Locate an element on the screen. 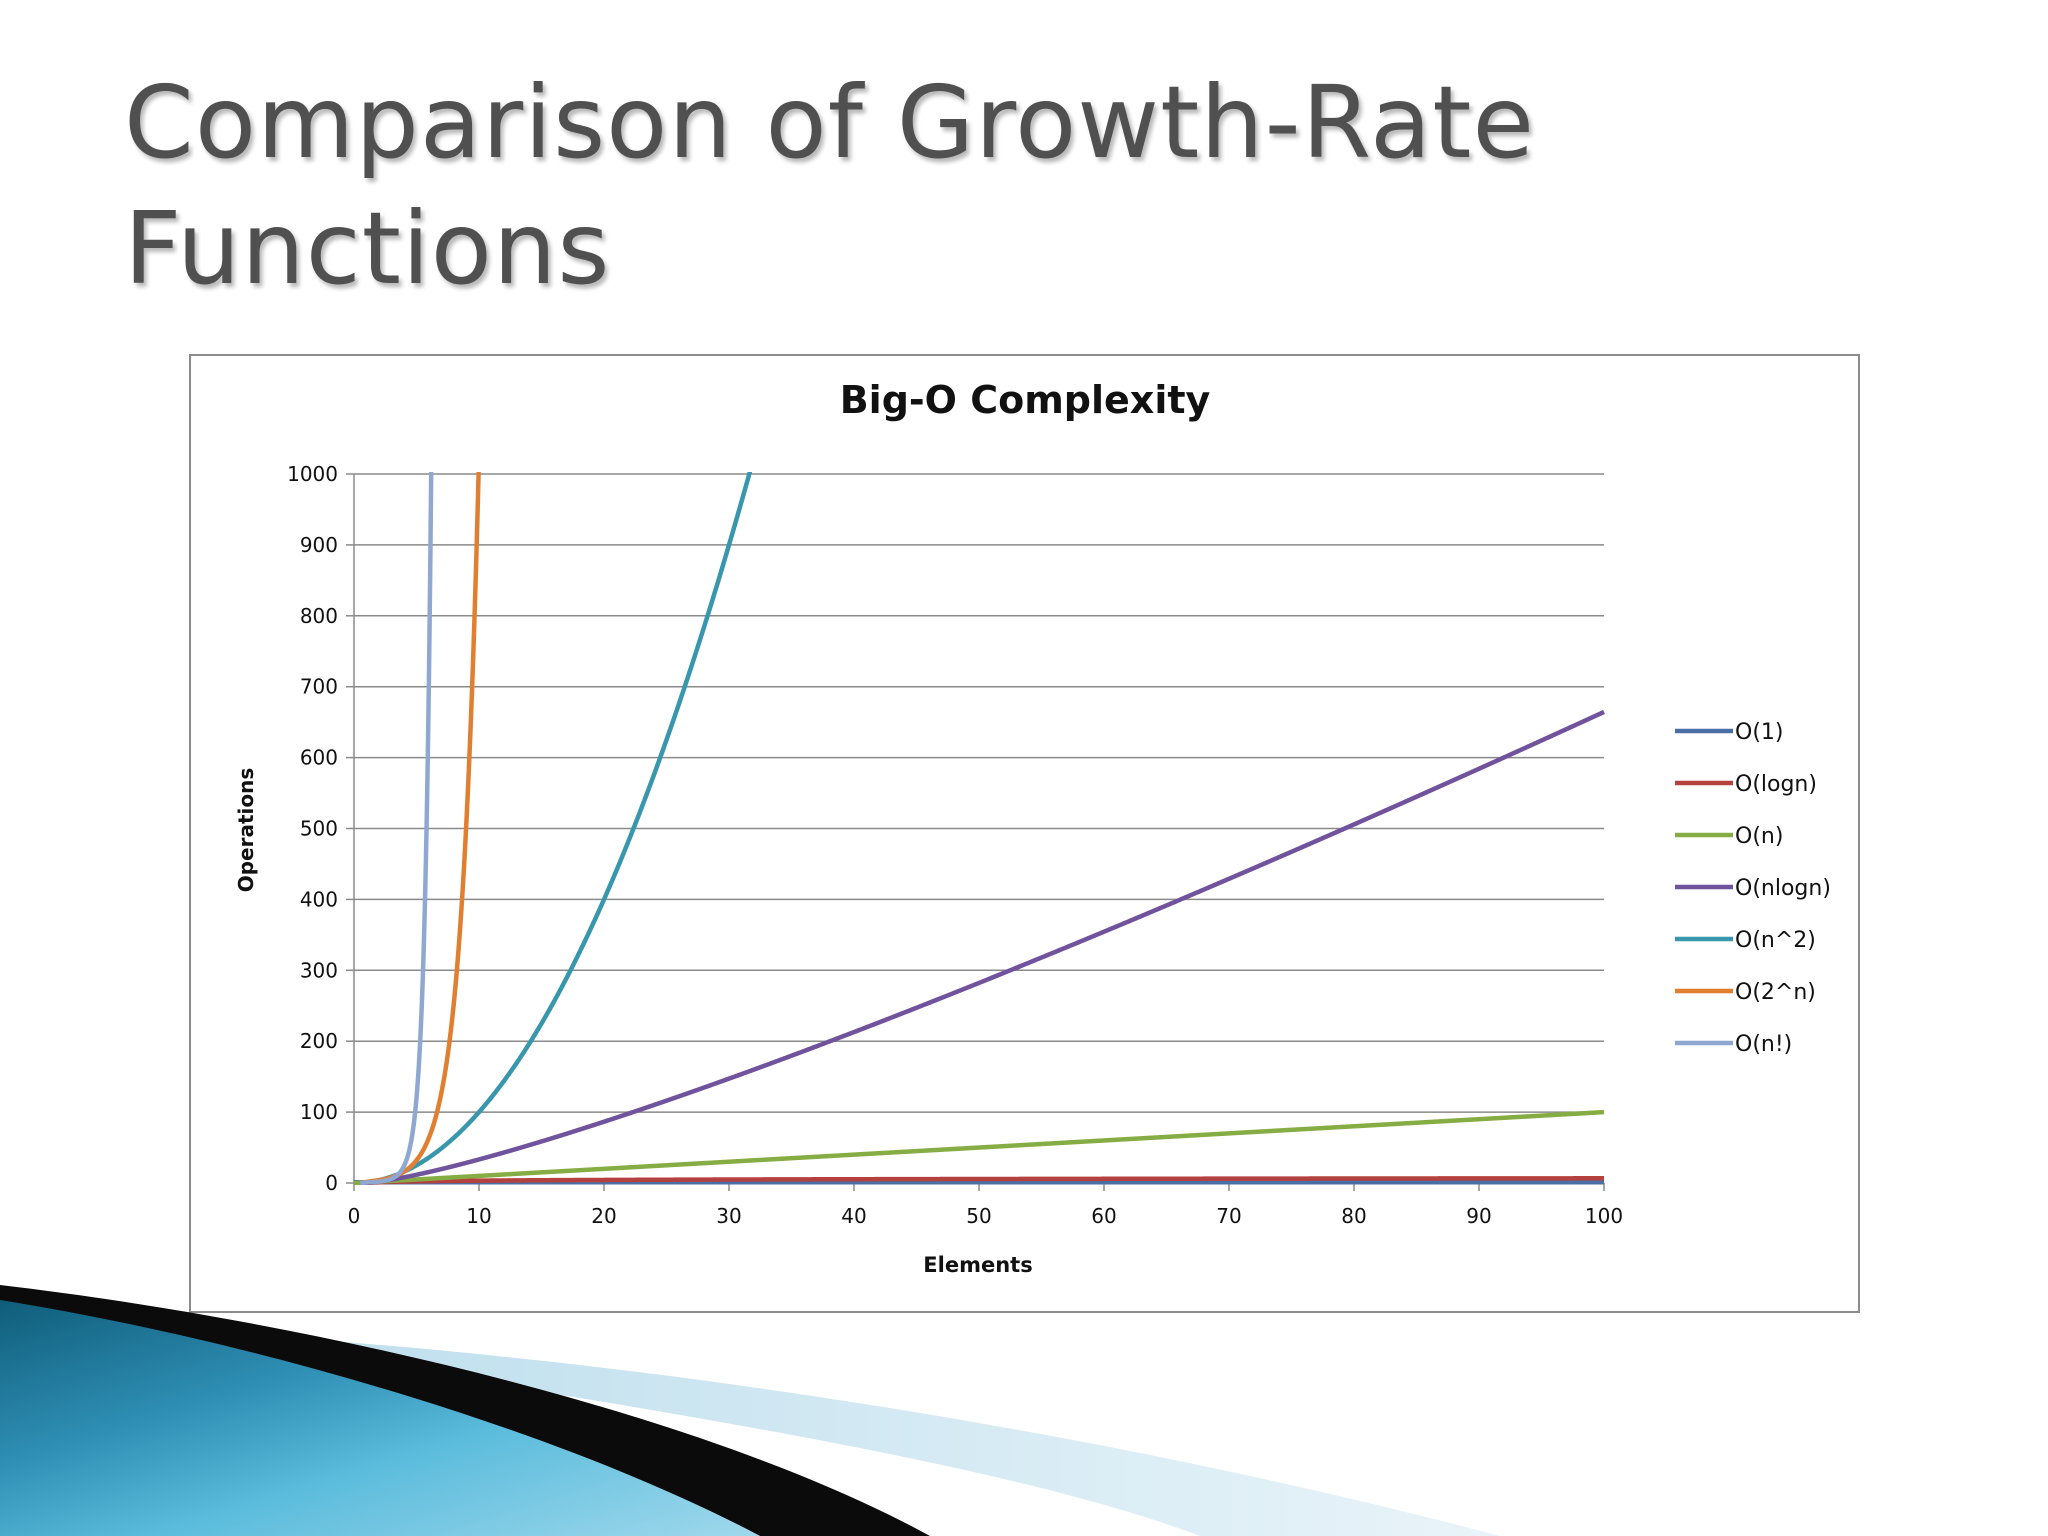 This screenshot has width=2048, height=1536. x-tick-label-10: 10 is located at coordinates (478, 1216).